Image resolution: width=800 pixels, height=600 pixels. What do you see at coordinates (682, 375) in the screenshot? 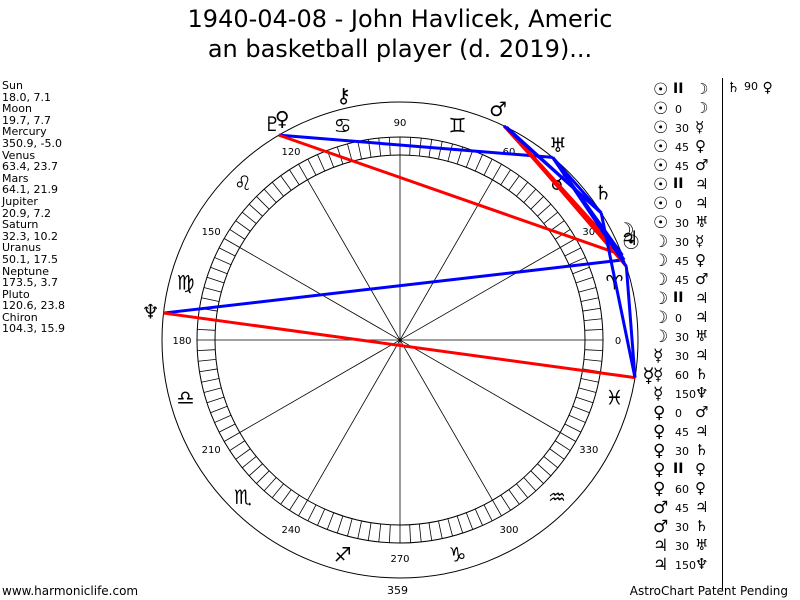
I see `aspect-code: 60` at bounding box center [682, 375].